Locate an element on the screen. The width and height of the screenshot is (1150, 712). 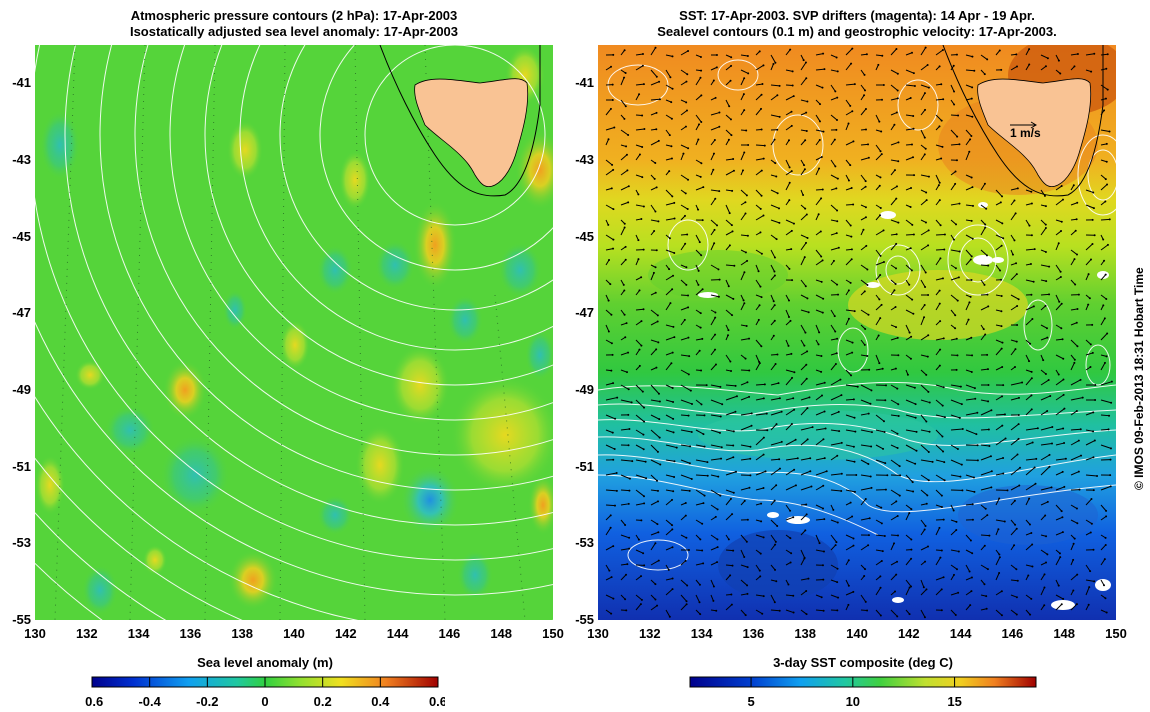
left_panel-colorbar-tick-label: 0.2 is located at coordinates (323, 701).